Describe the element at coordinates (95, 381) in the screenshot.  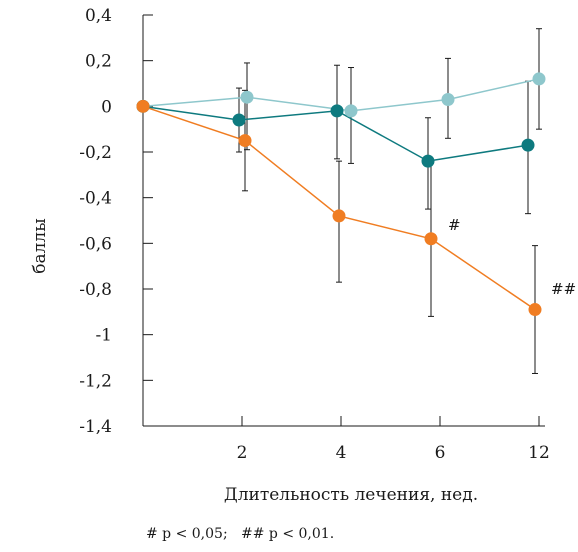
I see `y-tick-label: -1,2` at that location.